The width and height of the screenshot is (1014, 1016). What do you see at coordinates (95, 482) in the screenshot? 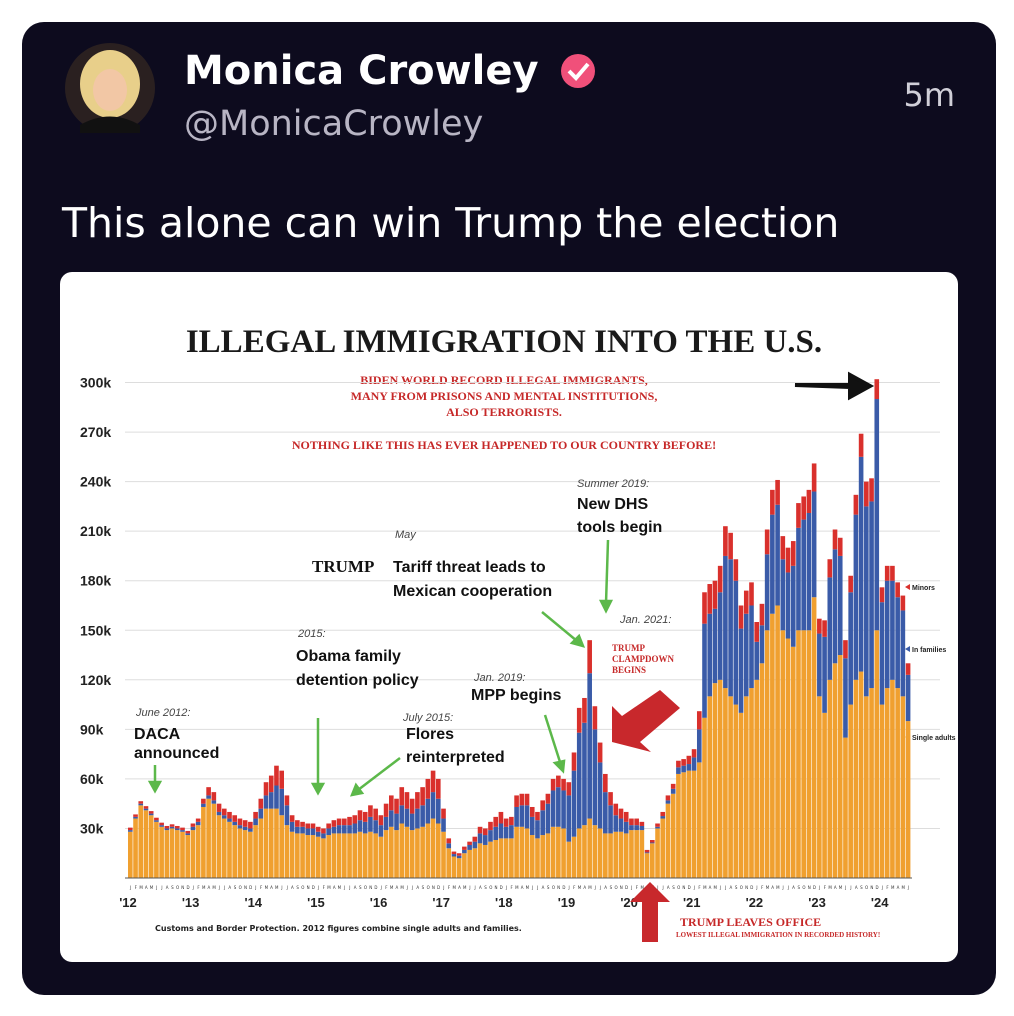
I see `y-tick-label: 240k` at bounding box center [95, 482].